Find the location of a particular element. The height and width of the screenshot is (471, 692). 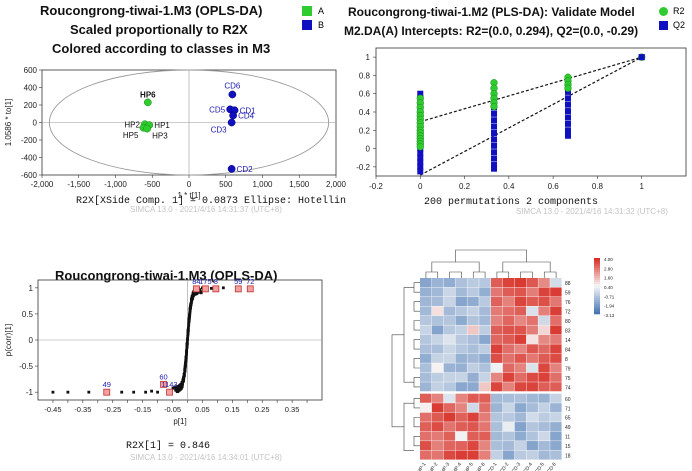

highlighted-variable-label: 1143 is located at coordinates (169, 384).